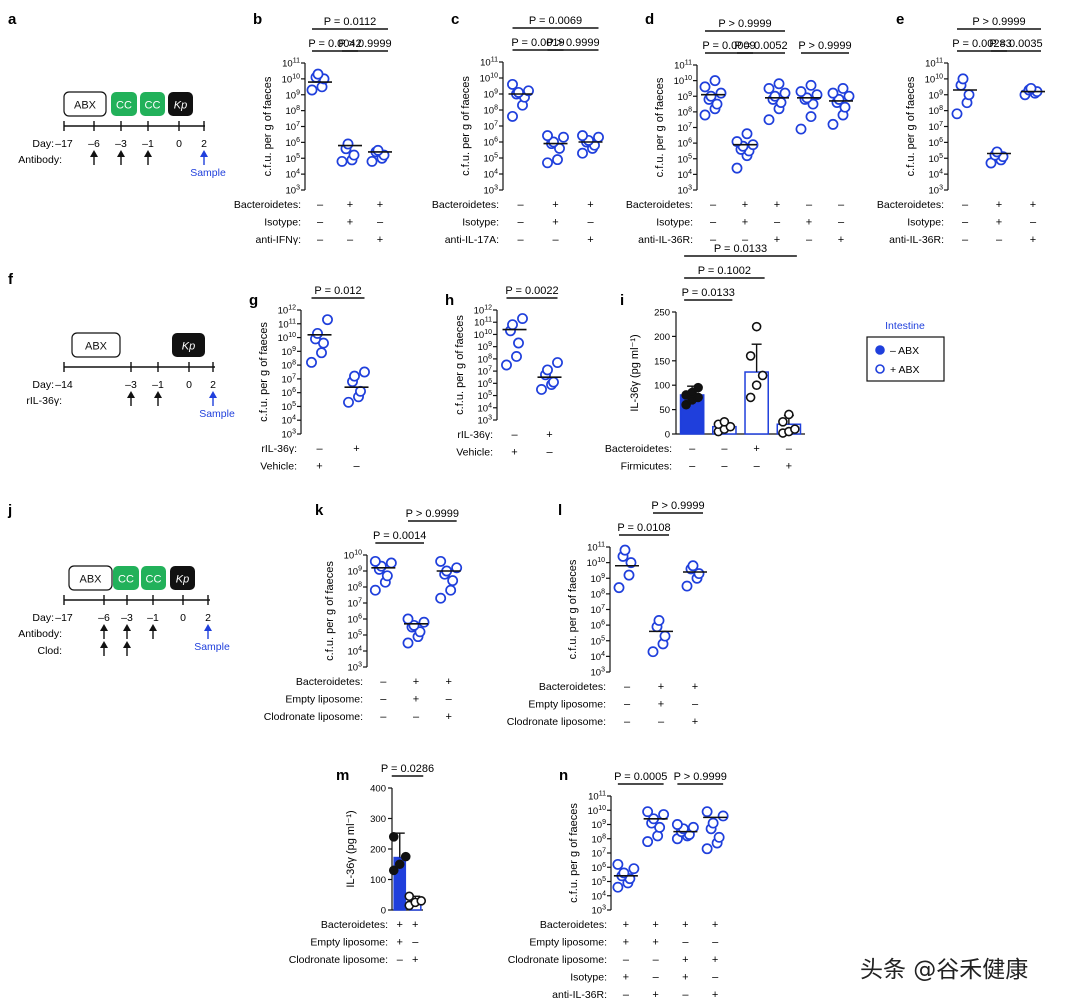 This screenshot has height=1002, width=1087. I want to click on y-tick-label: 10⁹, so click(491, 95).